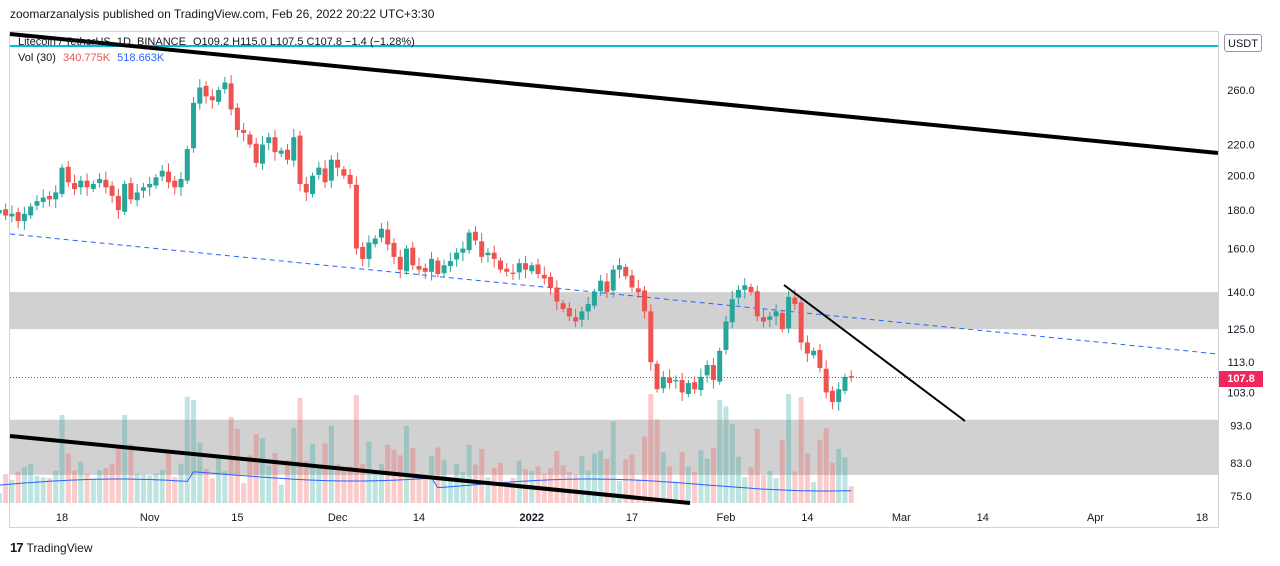 The height and width of the screenshot is (566, 1280). I want to click on legend-volume-value: 340.775K, so click(86, 58).